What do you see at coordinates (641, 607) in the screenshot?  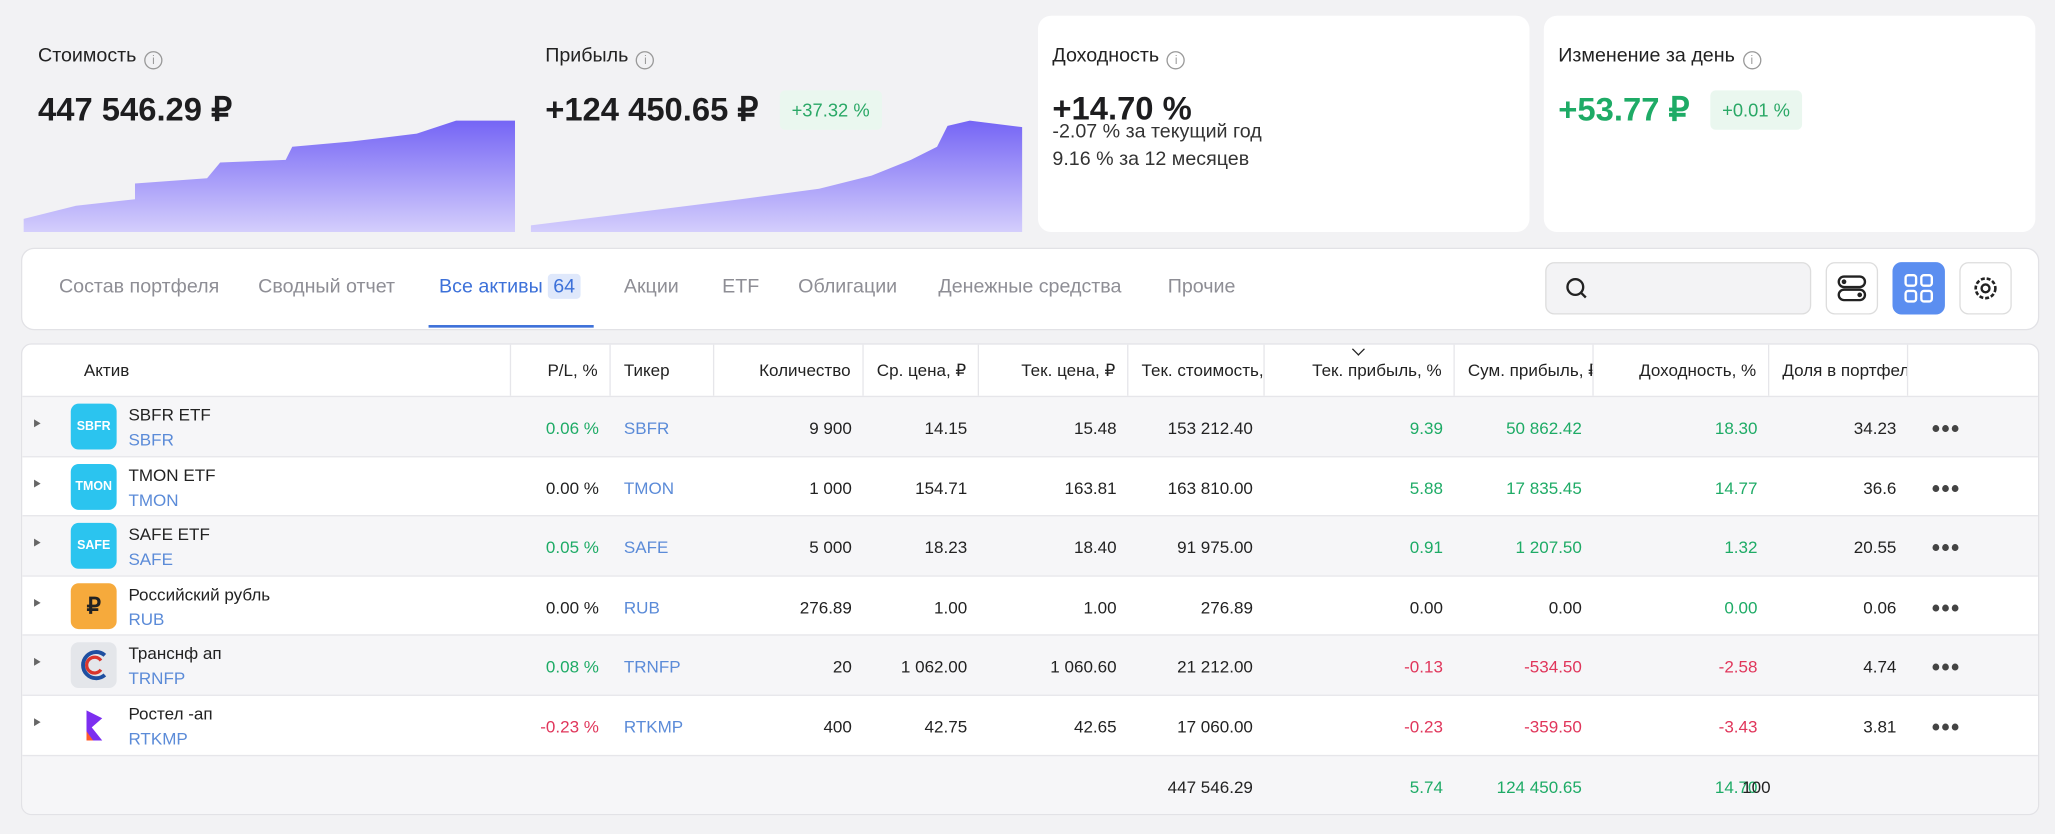 I see `ticker-cell: RUB` at bounding box center [641, 607].